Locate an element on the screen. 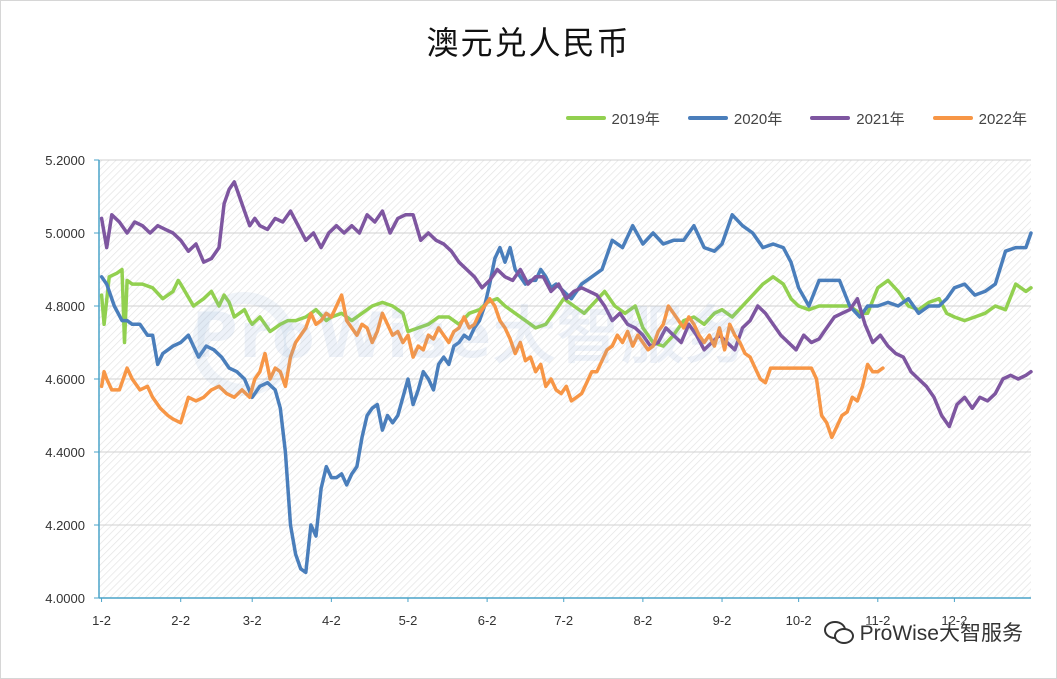 The width and height of the screenshot is (1057, 679). y-tick-label: 4.4000 is located at coordinates (65, 452).